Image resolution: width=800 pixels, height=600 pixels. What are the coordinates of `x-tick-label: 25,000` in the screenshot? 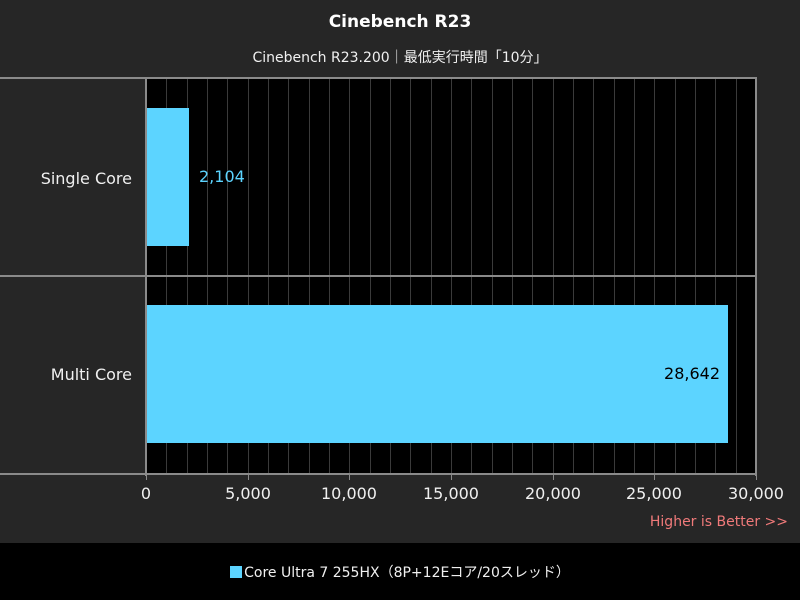 It's located at (654, 493).